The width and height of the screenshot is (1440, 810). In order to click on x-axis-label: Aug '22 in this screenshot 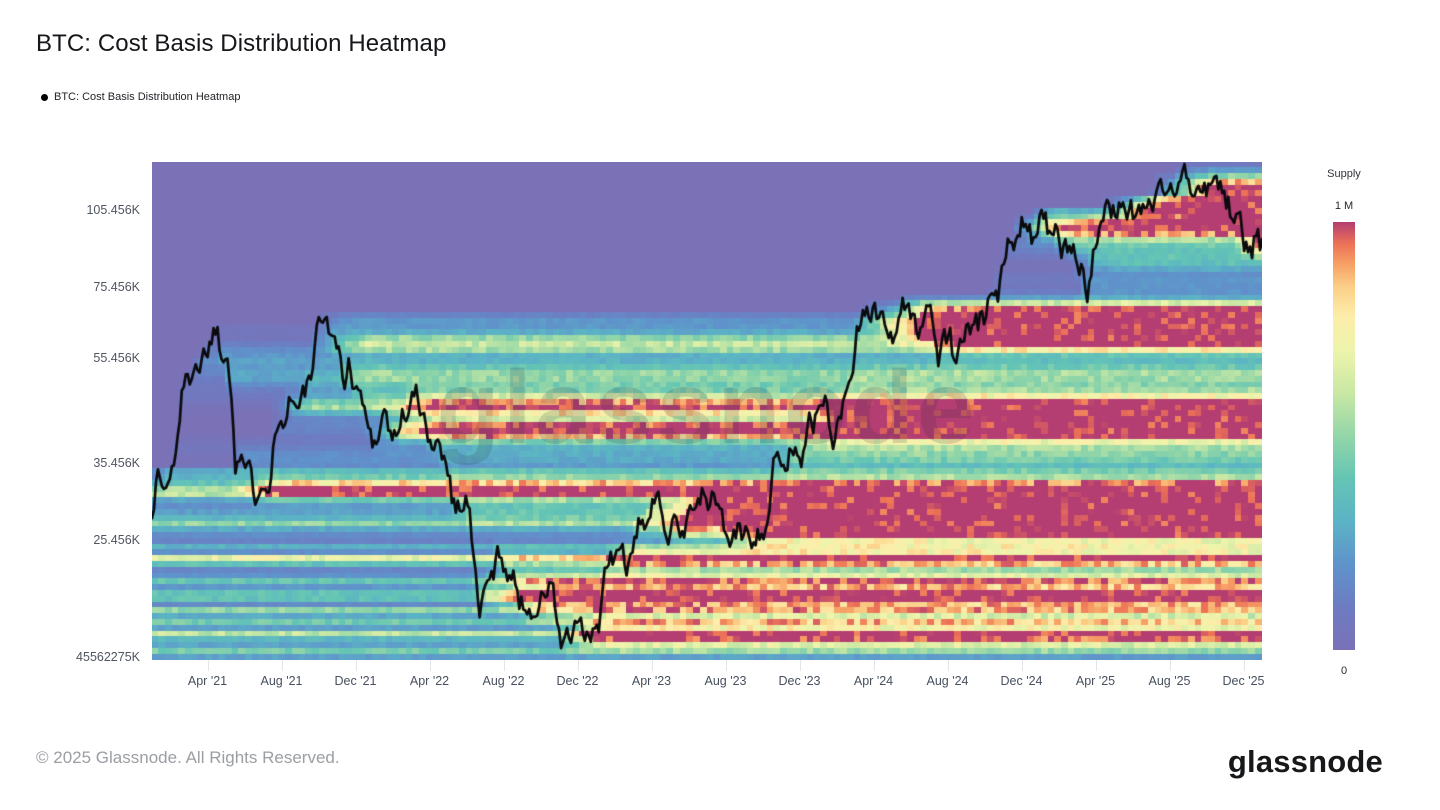, I will do `click(503, 681)`.